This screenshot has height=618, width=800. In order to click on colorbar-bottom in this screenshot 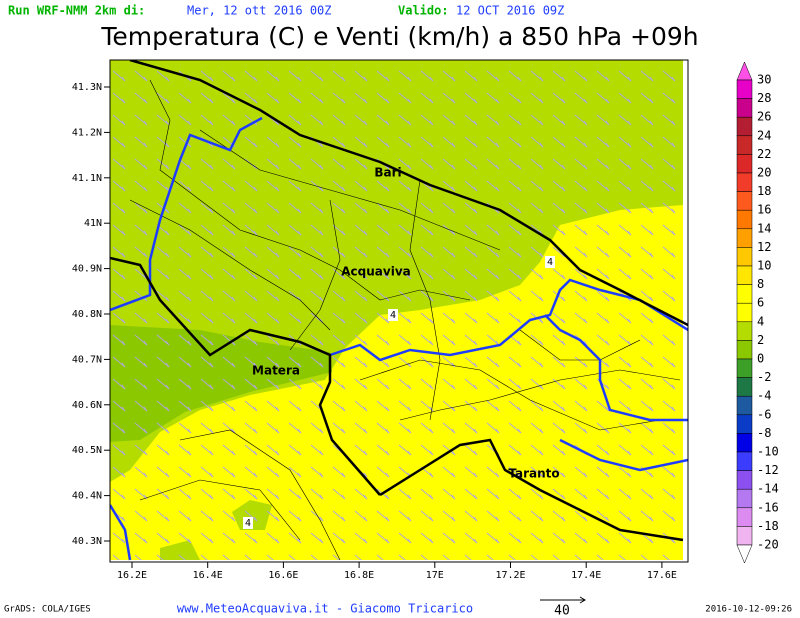, I will do `click(744, 554)`.